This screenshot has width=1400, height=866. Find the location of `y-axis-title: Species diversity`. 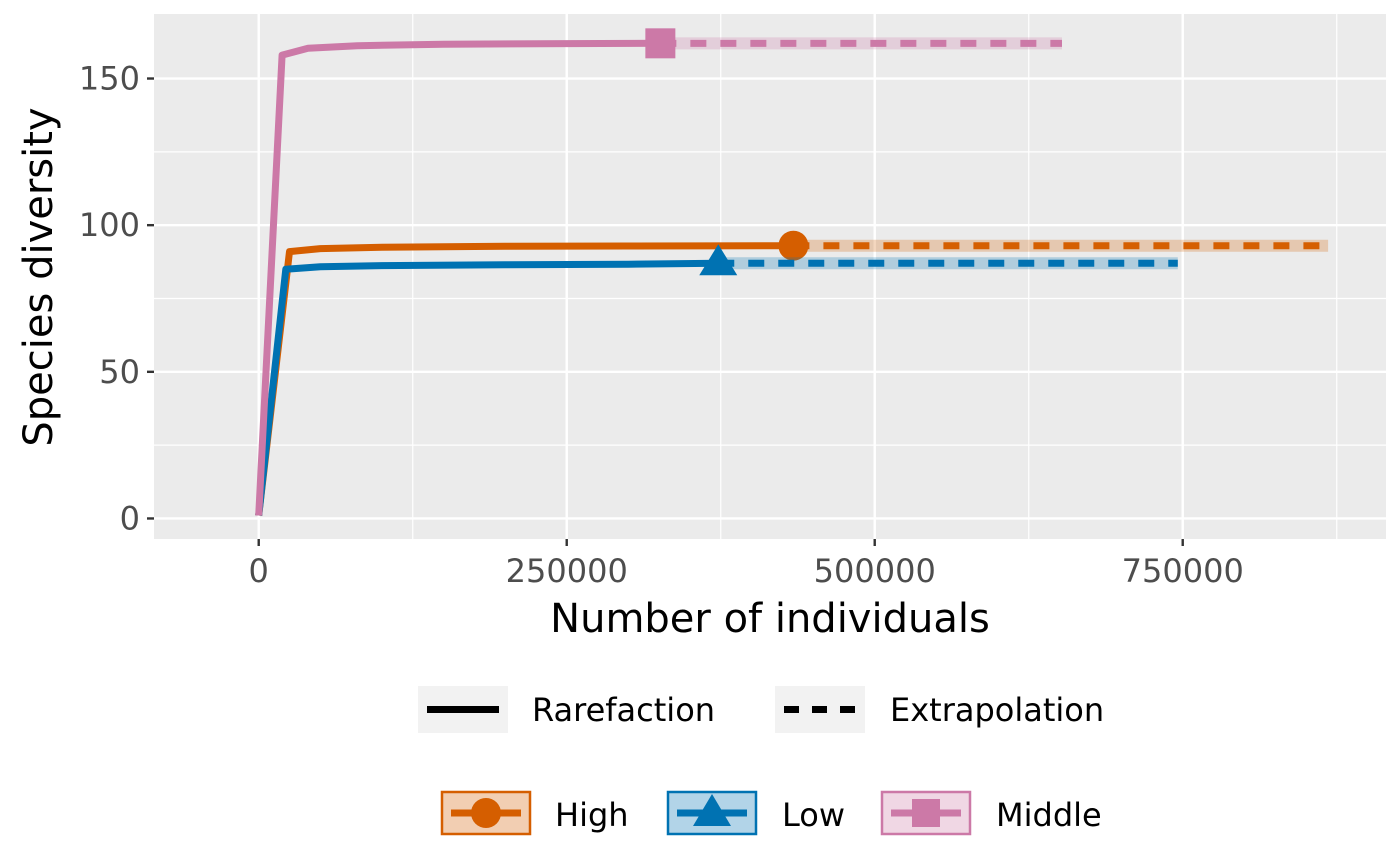

y-axis-title: Species diversity is located at coordinates (39, 276).